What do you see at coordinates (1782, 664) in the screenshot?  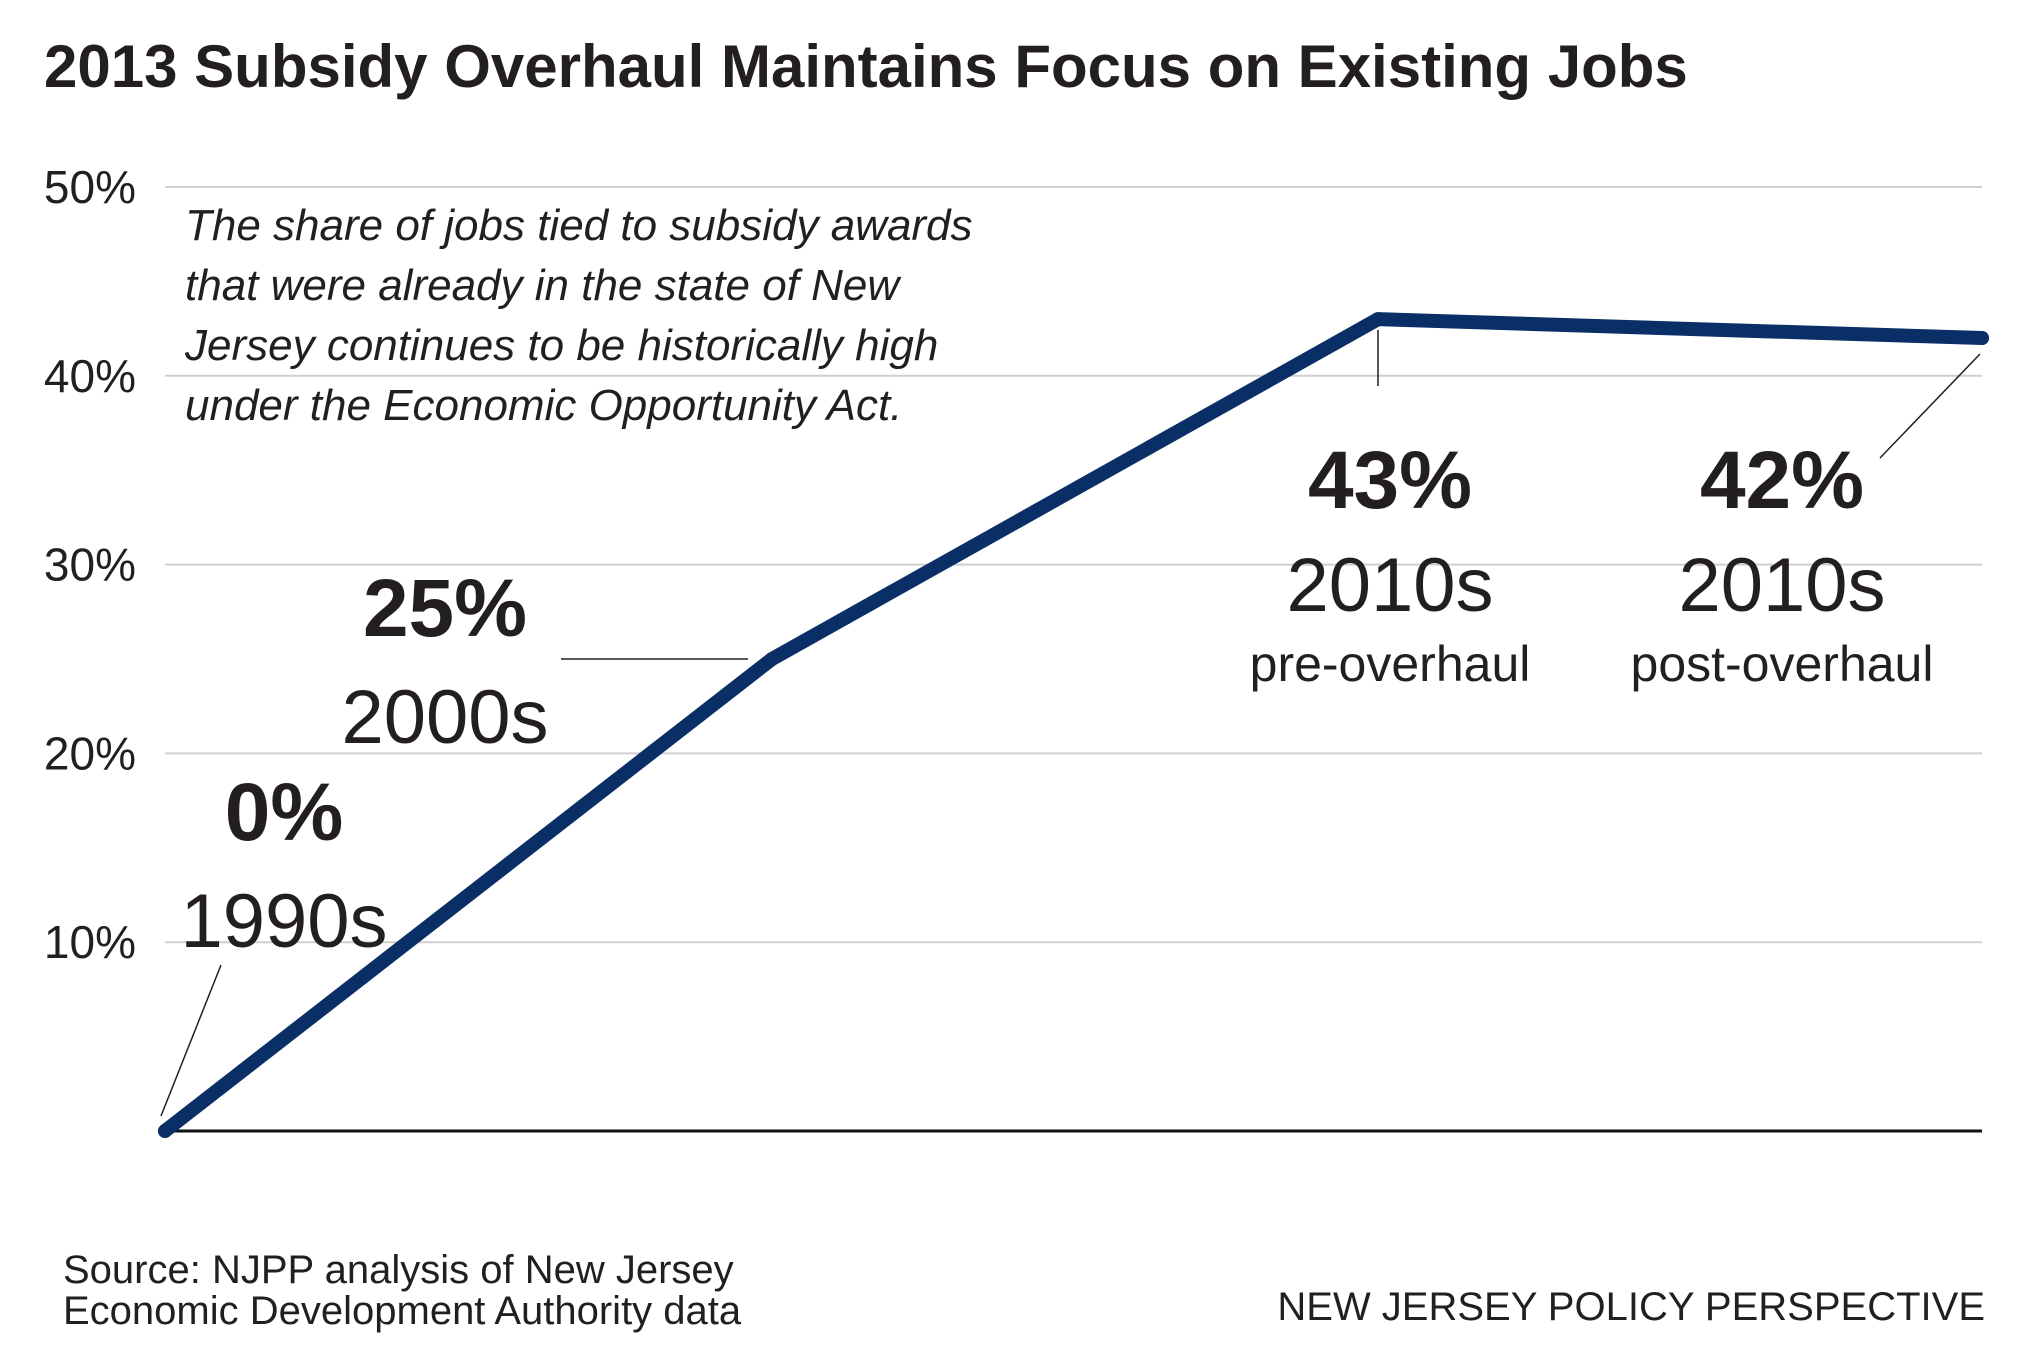 I see `era-sub-label: post-overhaul` at bounding box center [1782, 664].